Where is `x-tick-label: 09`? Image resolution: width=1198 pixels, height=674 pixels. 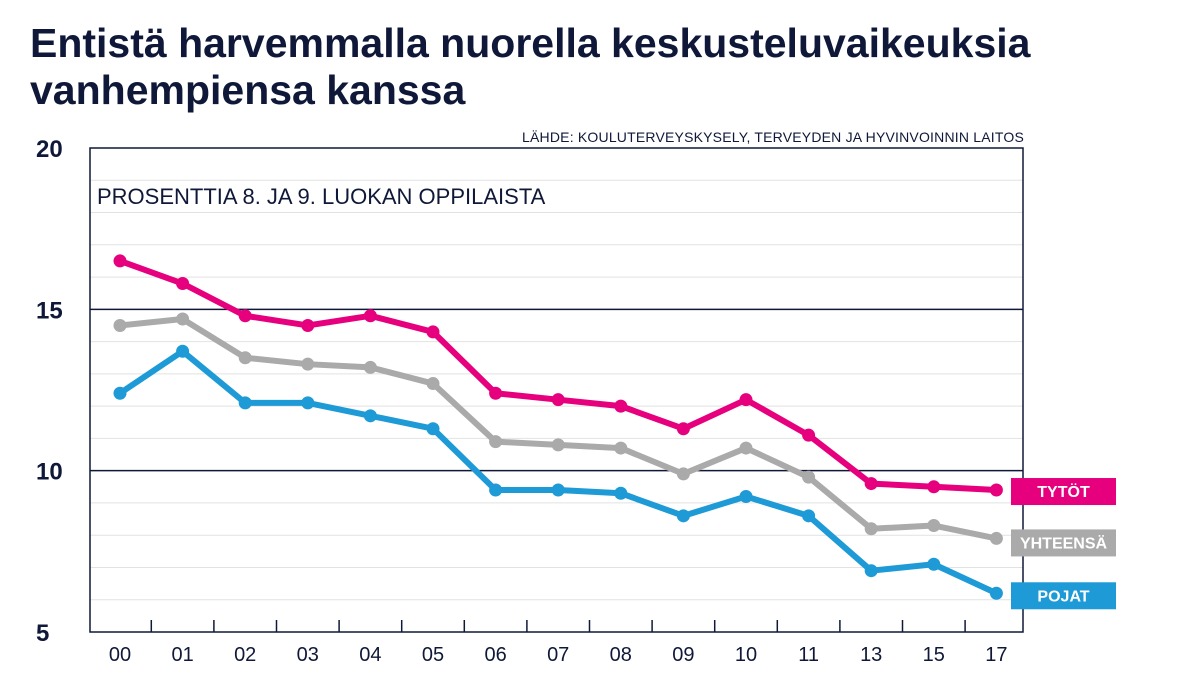
x-tick-label: 09 is located at coordinates (683, 655).